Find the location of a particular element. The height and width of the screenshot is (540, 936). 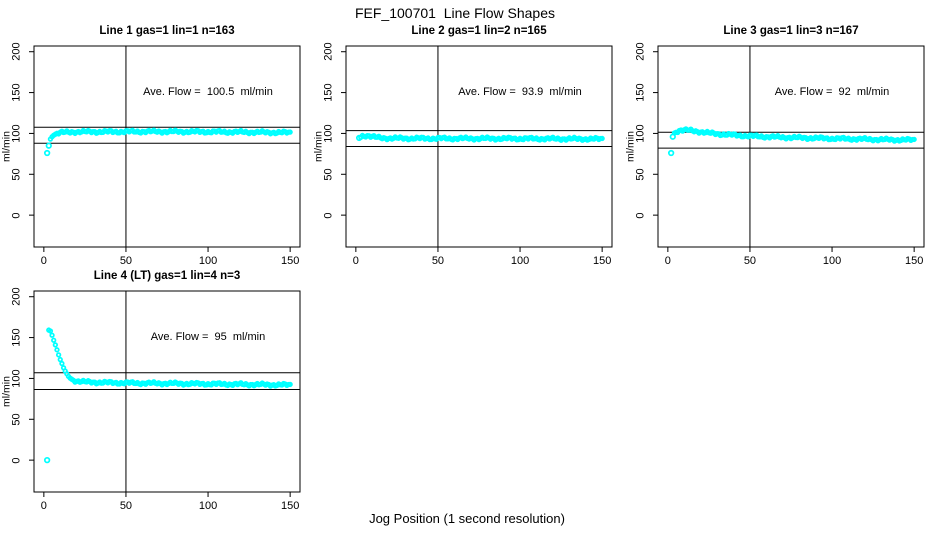

x-axis-label: Jog Position (1 second resolution) is located at coordinates (467, 518).